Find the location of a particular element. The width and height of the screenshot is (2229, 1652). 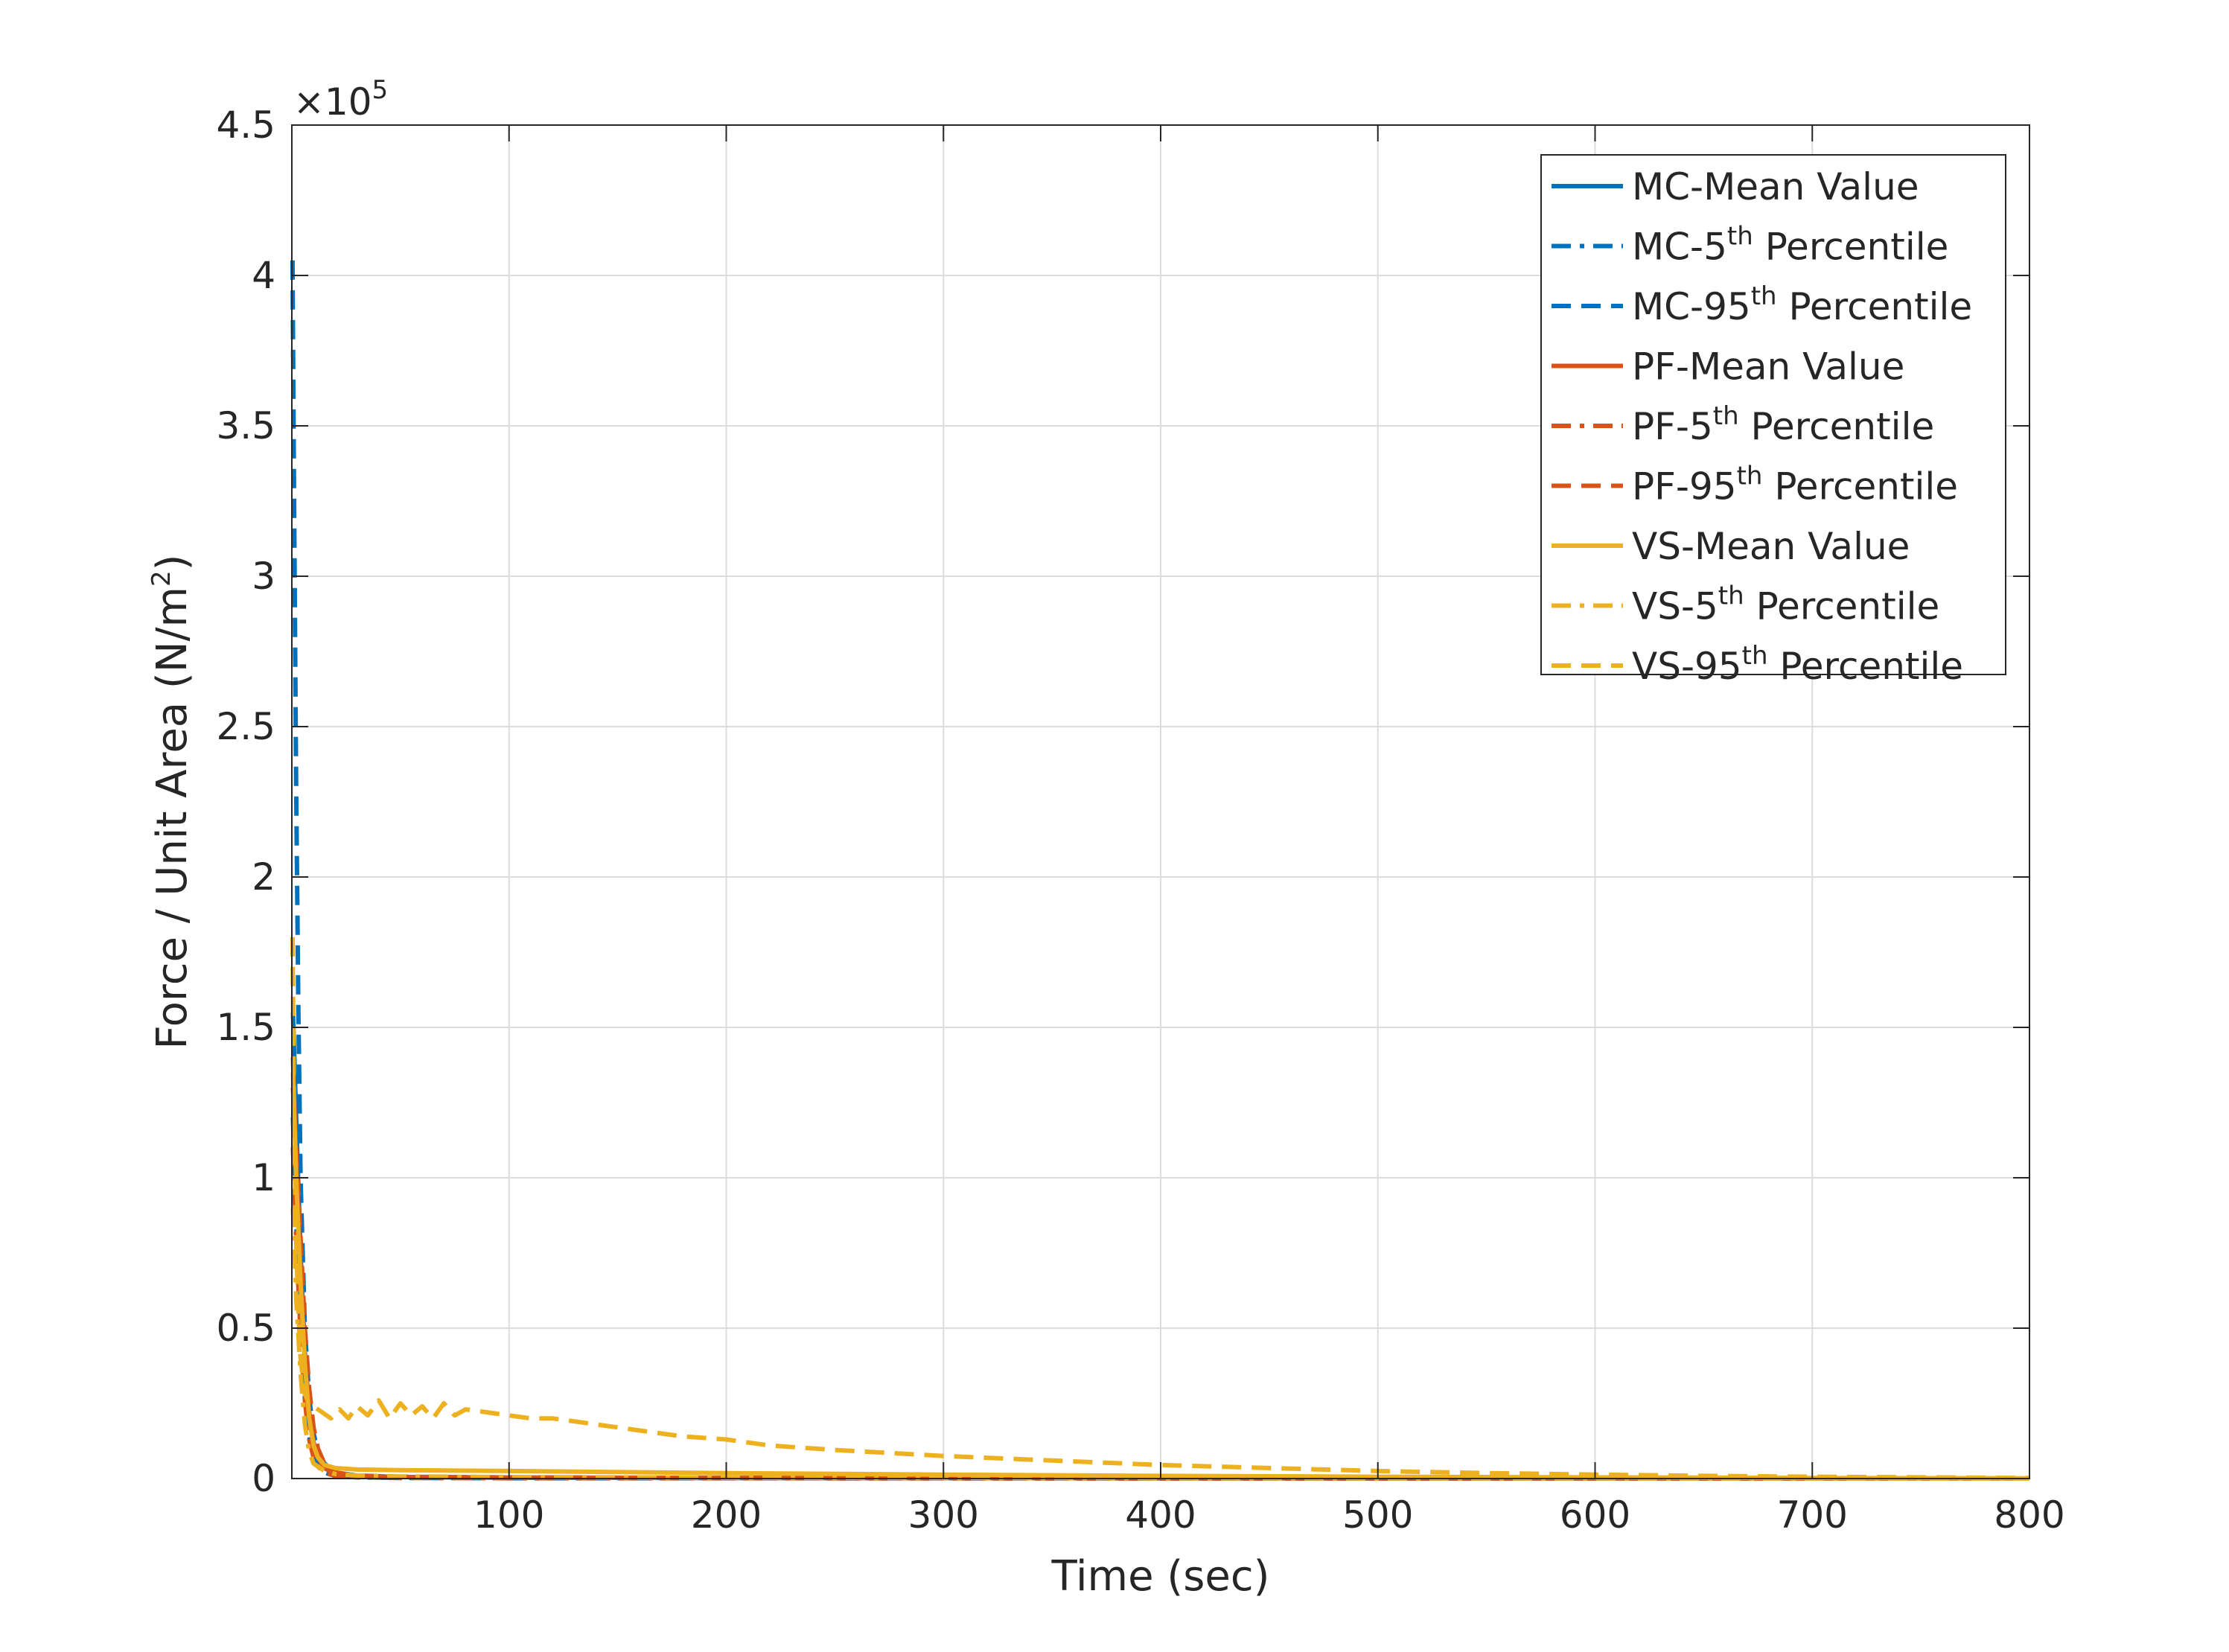

legend-entry-text: VS-Mean Value is located at coordinates (1771, 546).